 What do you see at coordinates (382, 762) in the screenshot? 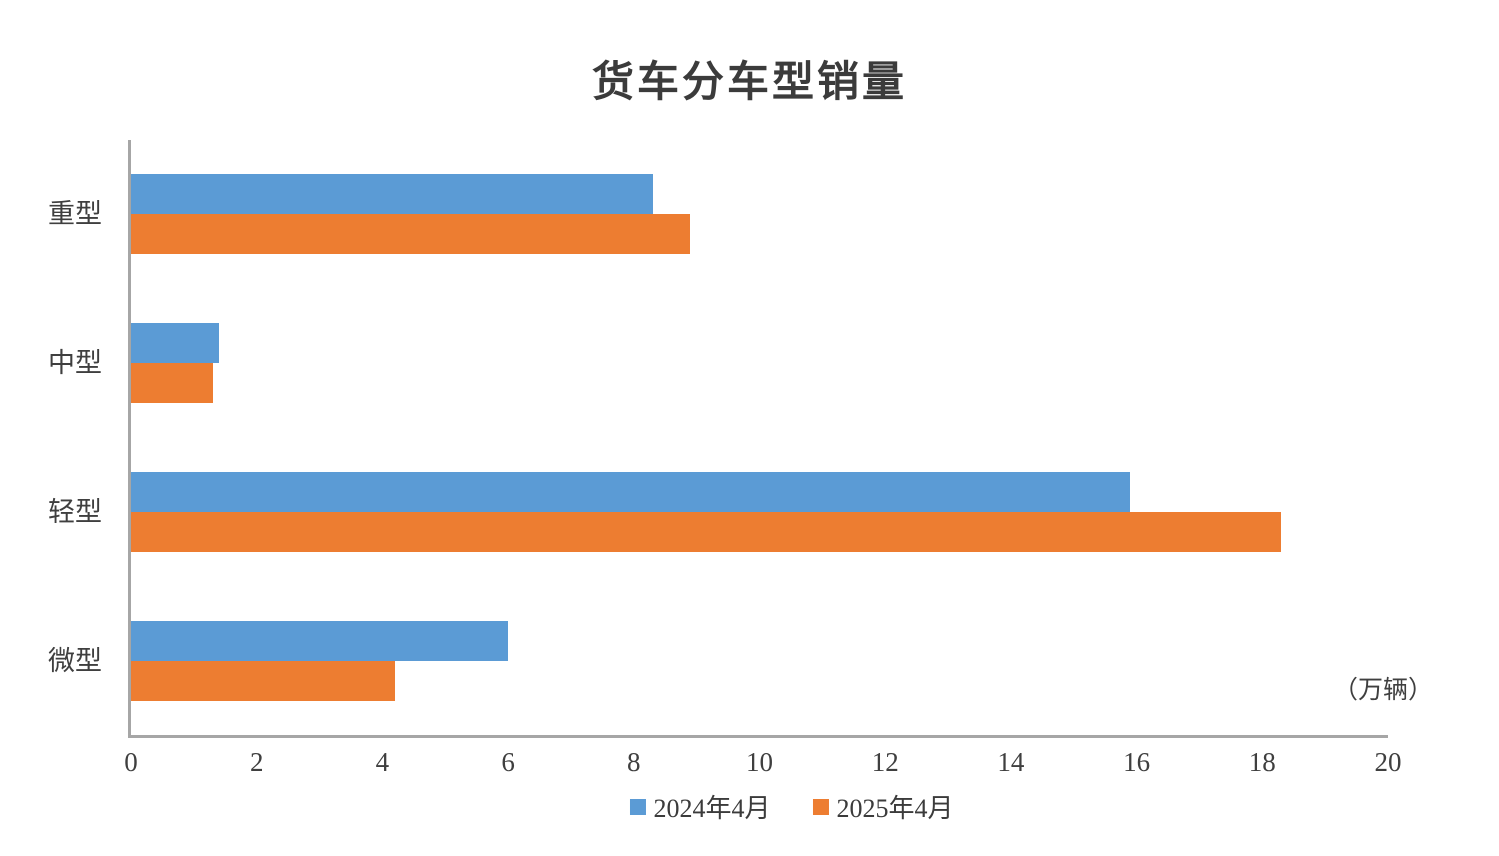
I see `x-tick-label: 4` at bounding box center [382, 762].